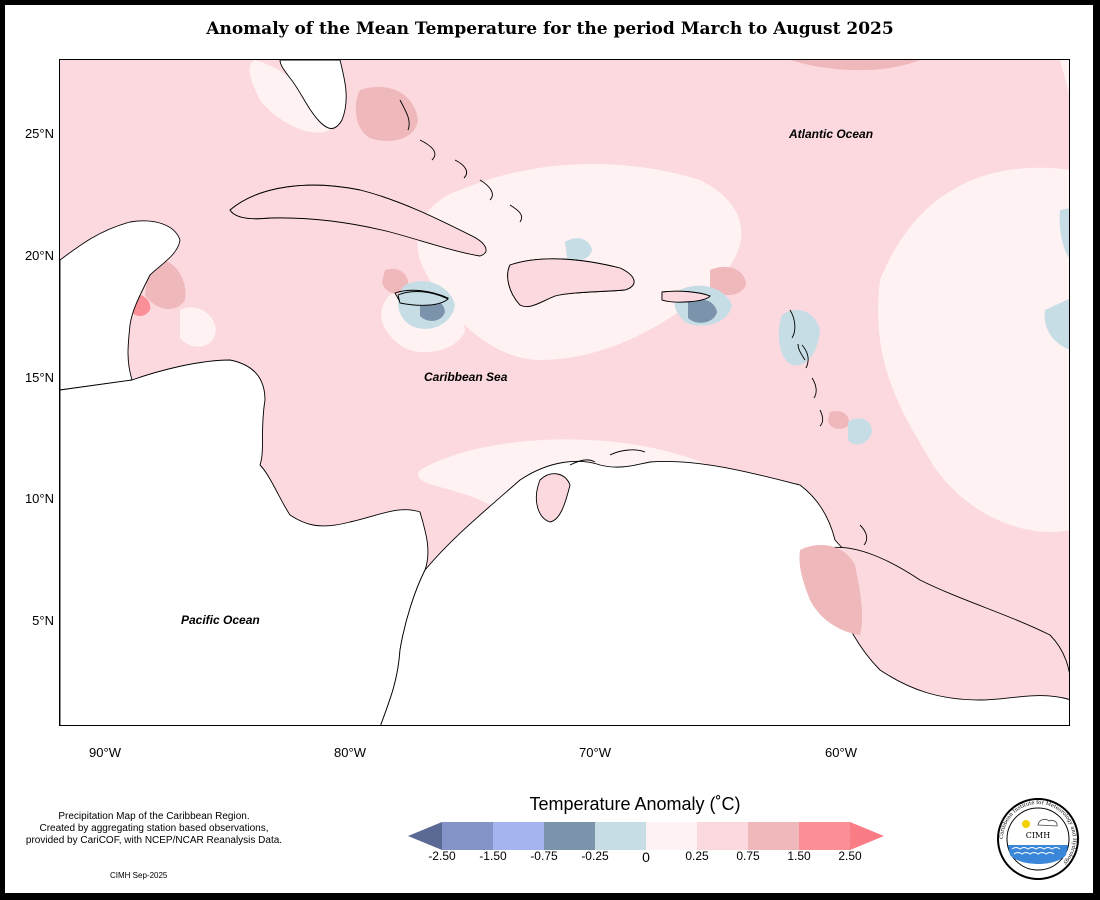 The image size is (1100, 900). Describe the element at coordinates (595, 752) in the screenshot. I see `lon-label-70w: 70°W` at that location.